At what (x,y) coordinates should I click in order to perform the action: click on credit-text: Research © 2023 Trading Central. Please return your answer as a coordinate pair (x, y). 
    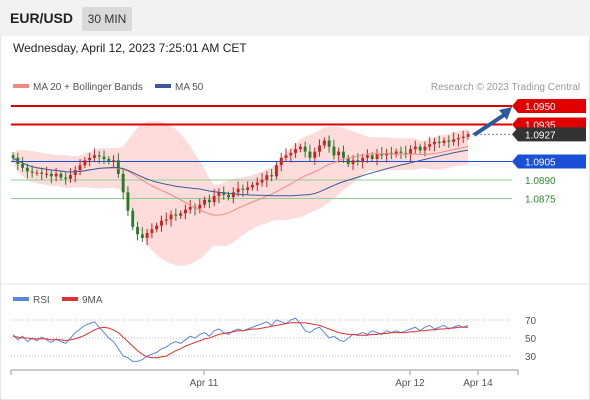
    Looking at the image, I should click on (505, 87).